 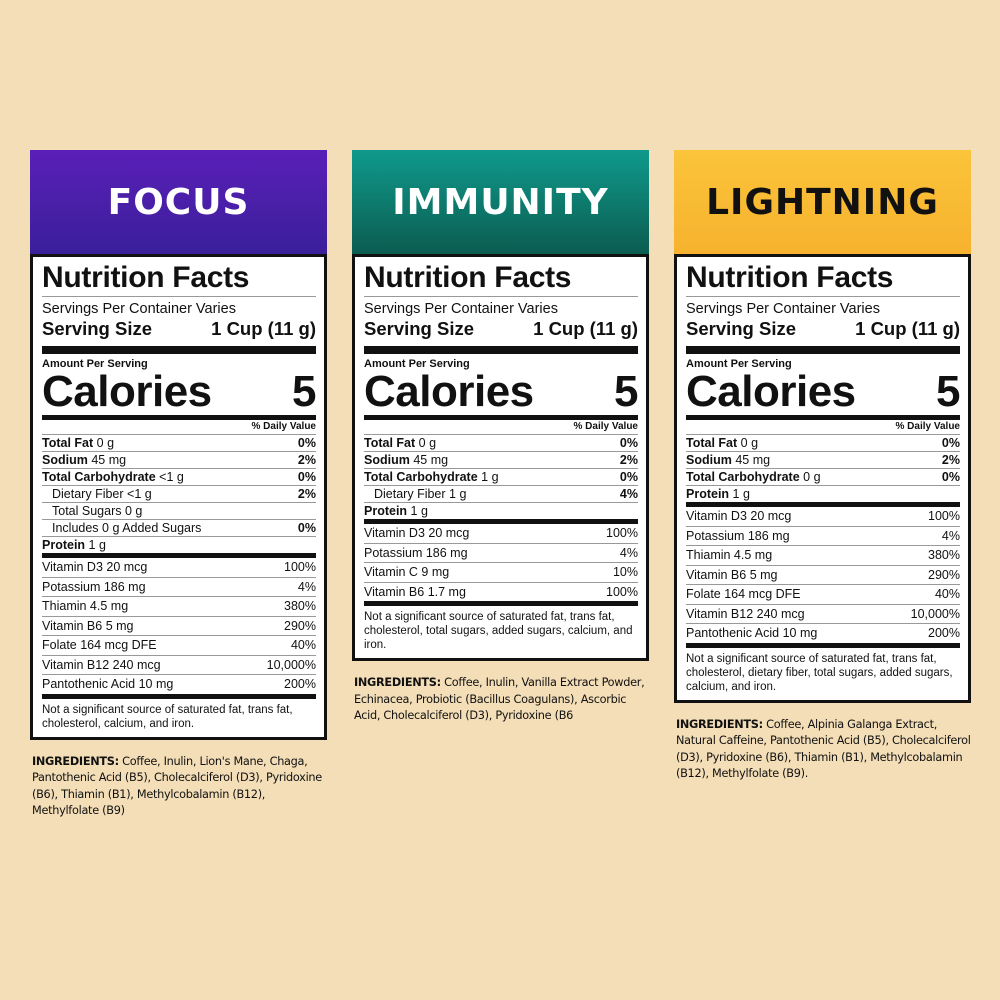 I want to click on nutrient-name: Total Carbohydrate <1 g, so click(x=113, y=477).